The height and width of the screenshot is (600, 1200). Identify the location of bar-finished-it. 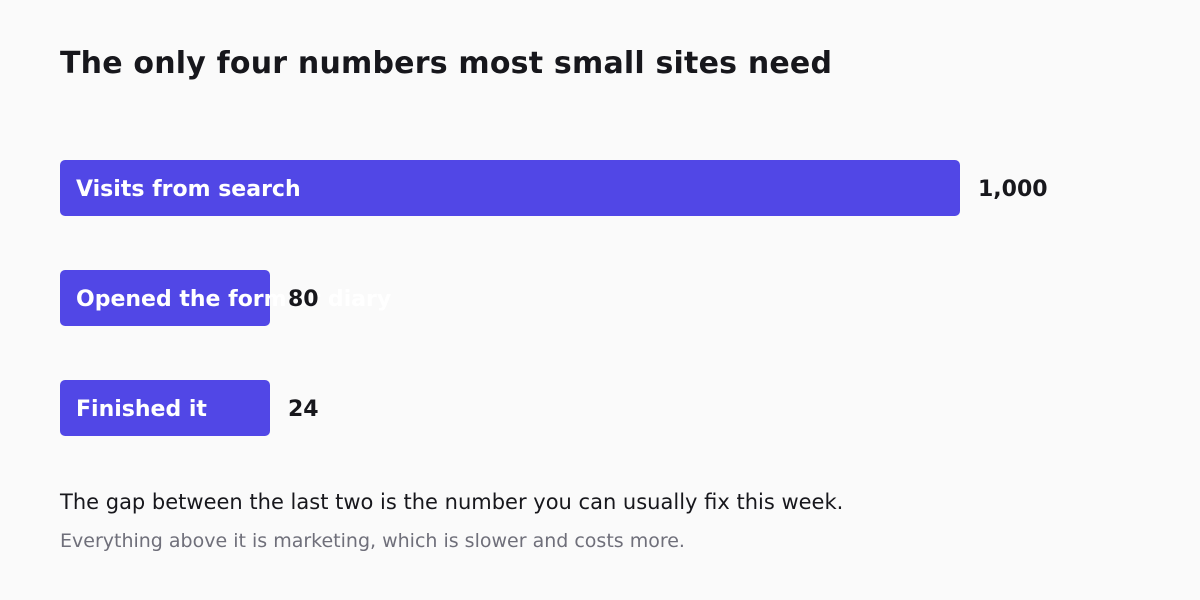
(165, 408).